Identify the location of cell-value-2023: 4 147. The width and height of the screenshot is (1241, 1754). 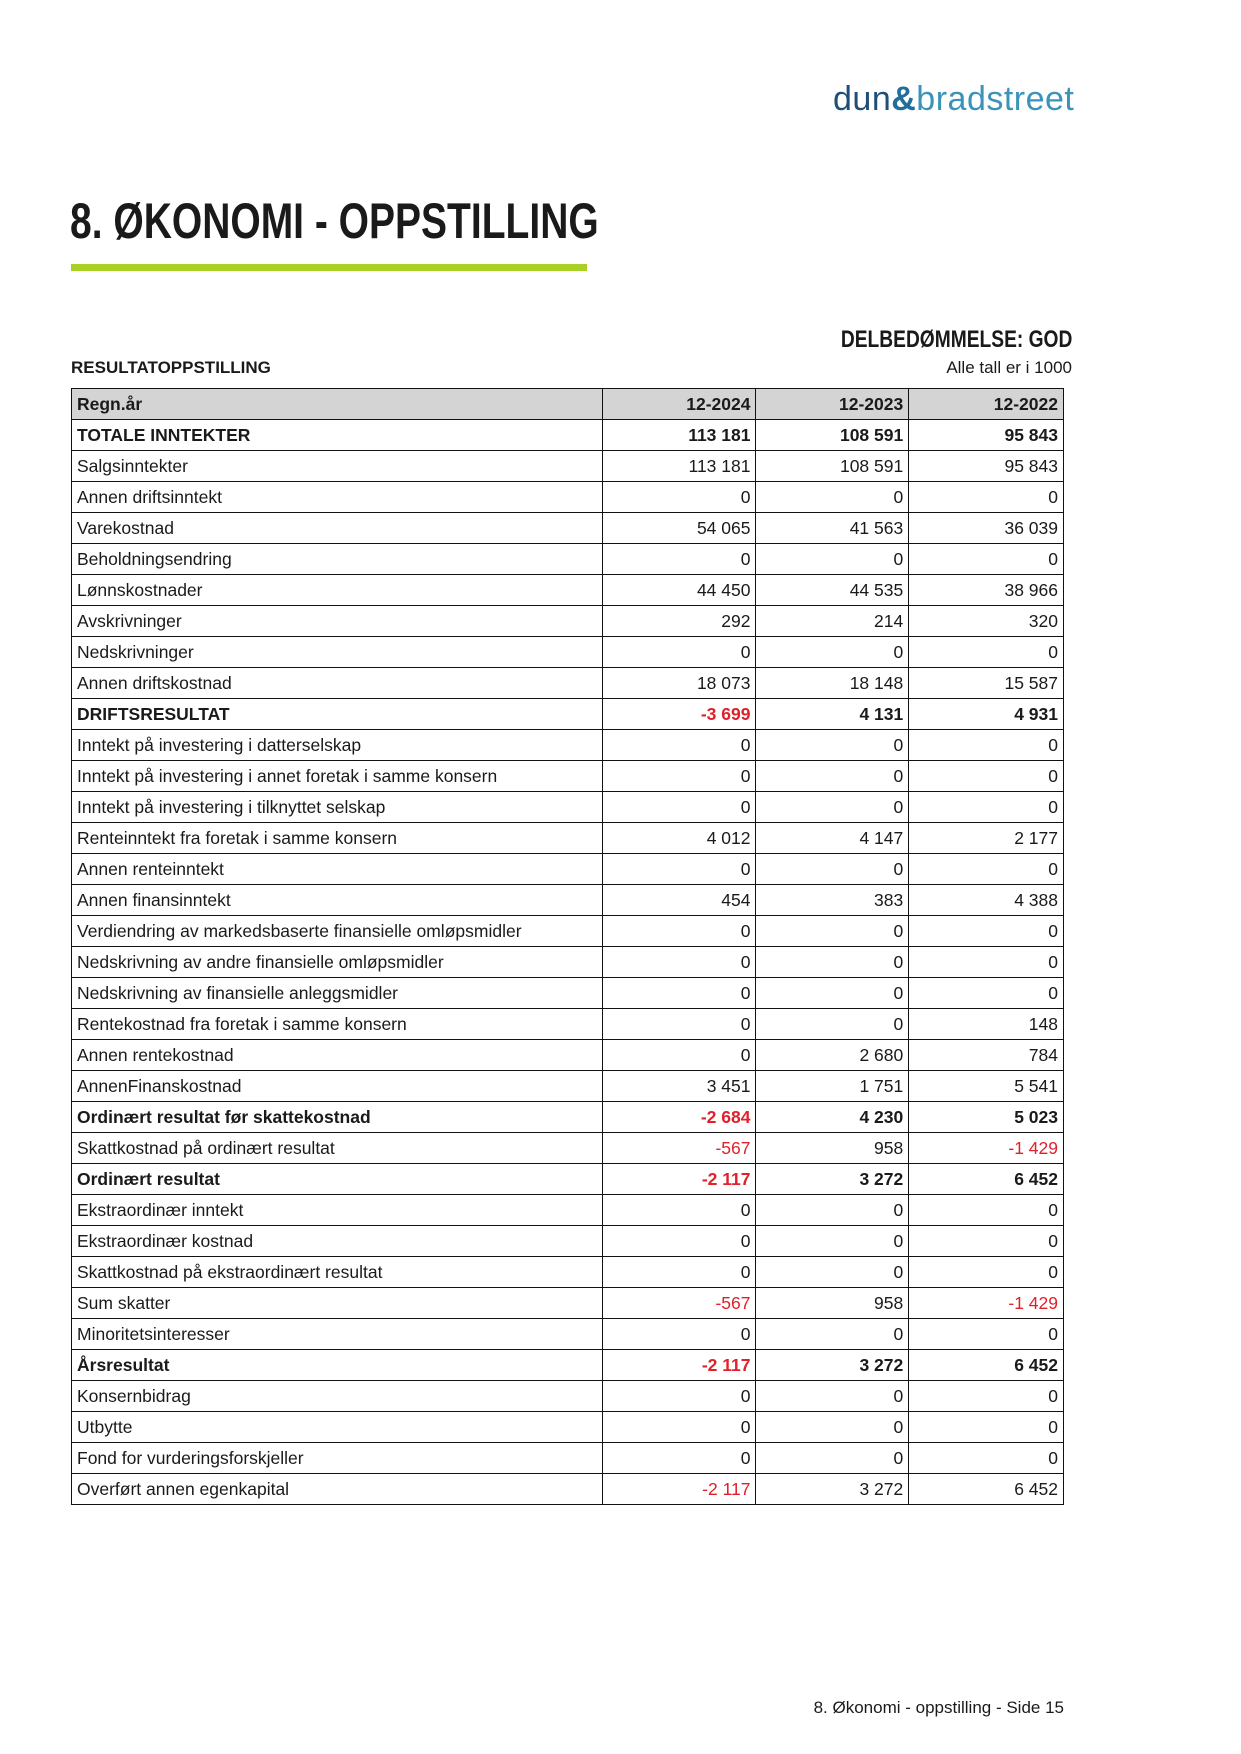
(832, 838).